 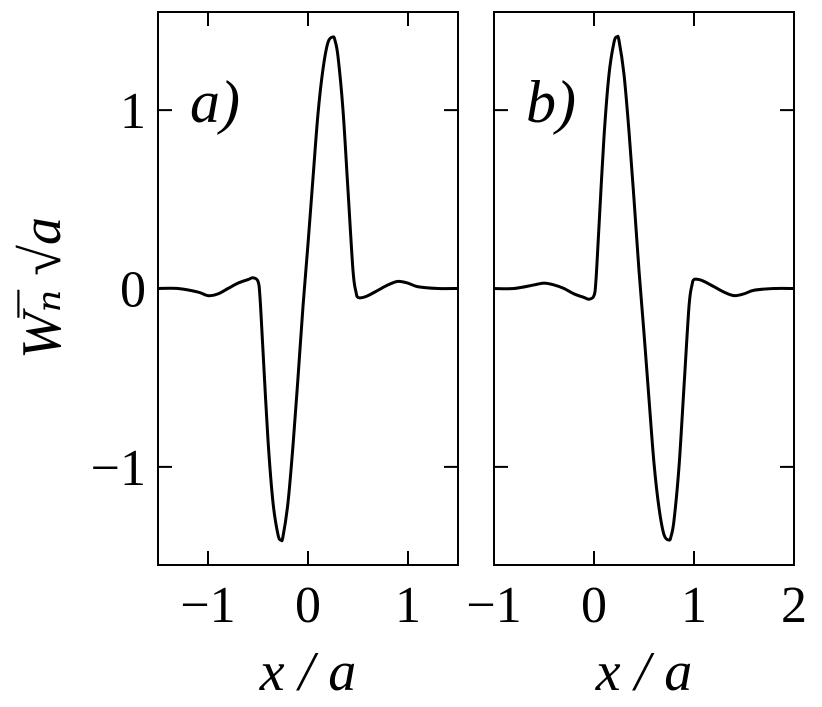 What do you see at coordinates (794, 605) in the screenshot?
I see `x-tick-label: 2` at bounding box center [794, 605].